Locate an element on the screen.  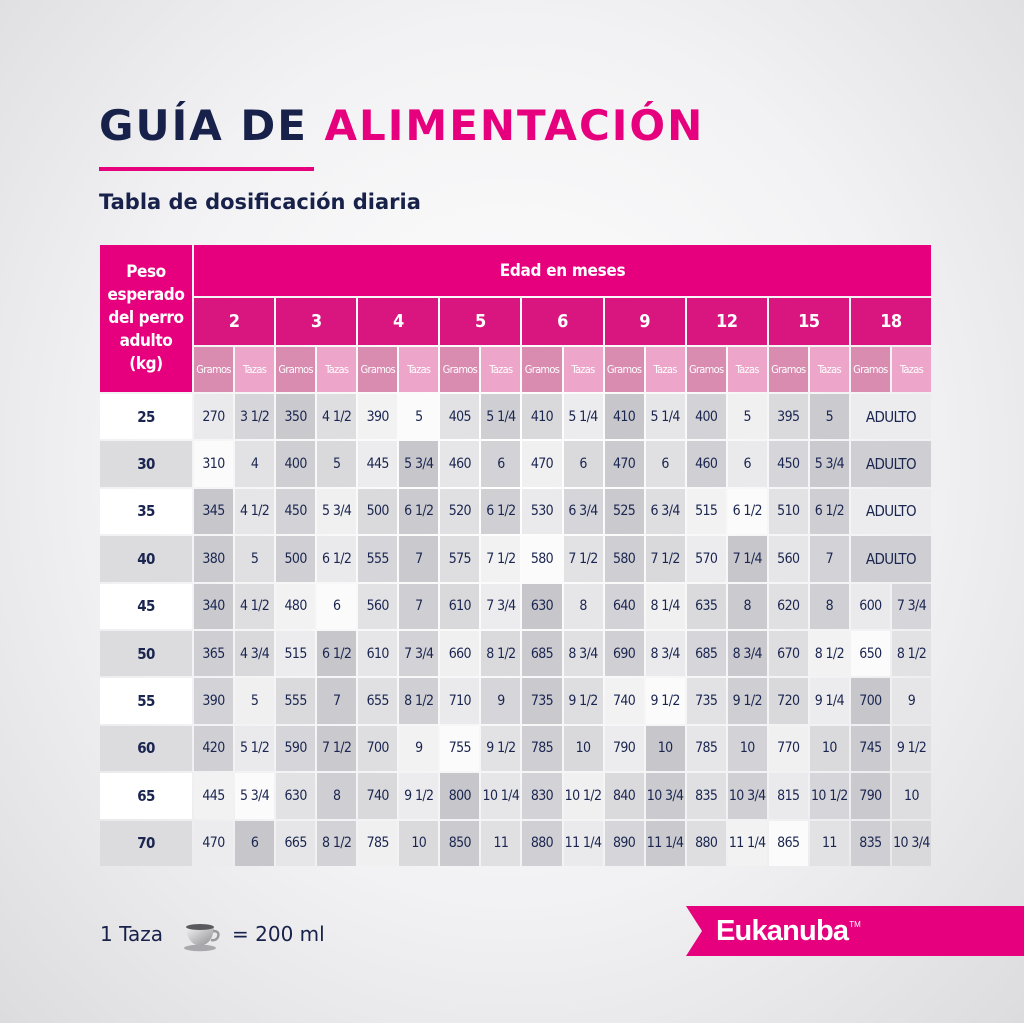
grams-cell: 865 is located at coordinates (788, 843).